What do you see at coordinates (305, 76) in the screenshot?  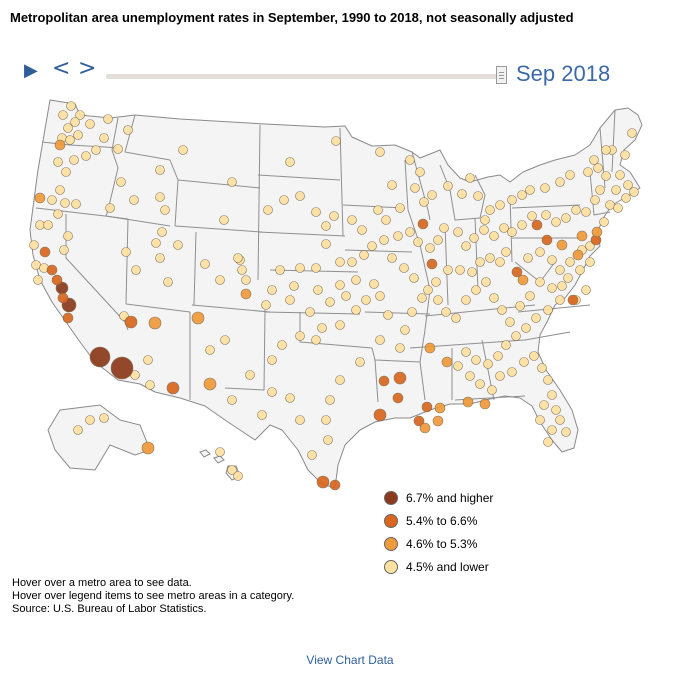 I see `time-slider-track` at bounding box center [305, 76].